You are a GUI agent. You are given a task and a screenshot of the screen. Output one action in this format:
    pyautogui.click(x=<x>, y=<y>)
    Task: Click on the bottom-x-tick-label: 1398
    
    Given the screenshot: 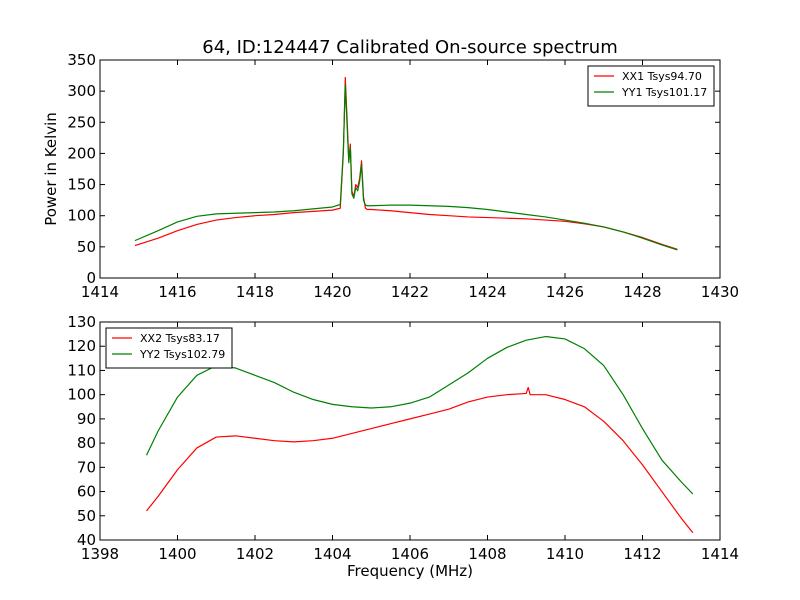 What is the action you would take?
    pyautogui.click(x=100, y=554)
    